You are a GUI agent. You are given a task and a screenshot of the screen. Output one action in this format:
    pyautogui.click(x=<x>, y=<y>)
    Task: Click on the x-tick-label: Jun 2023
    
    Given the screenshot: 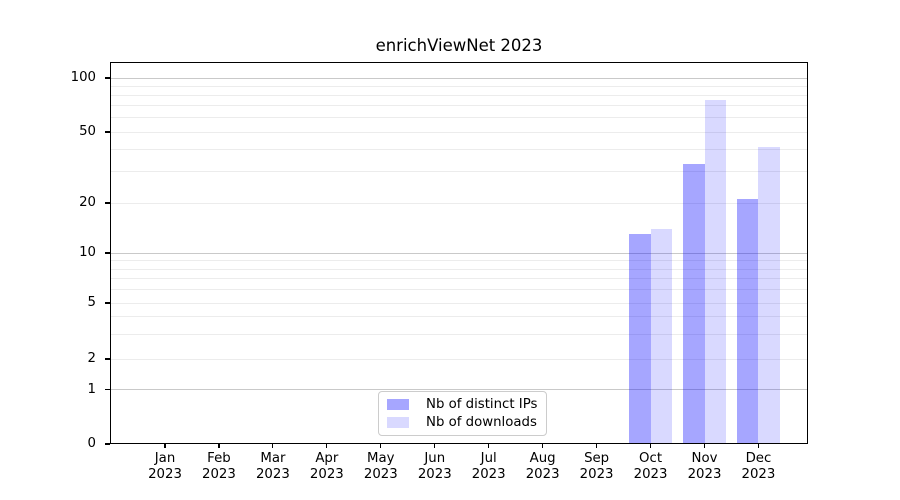 What is the action you would take?
    pyautogui.click(x=435, y=467)
    